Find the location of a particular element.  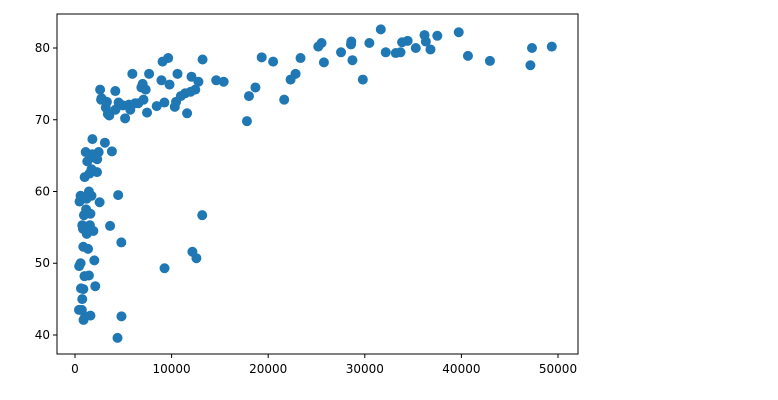

y-tick-label: 50 is located at coordinates (42, 263).